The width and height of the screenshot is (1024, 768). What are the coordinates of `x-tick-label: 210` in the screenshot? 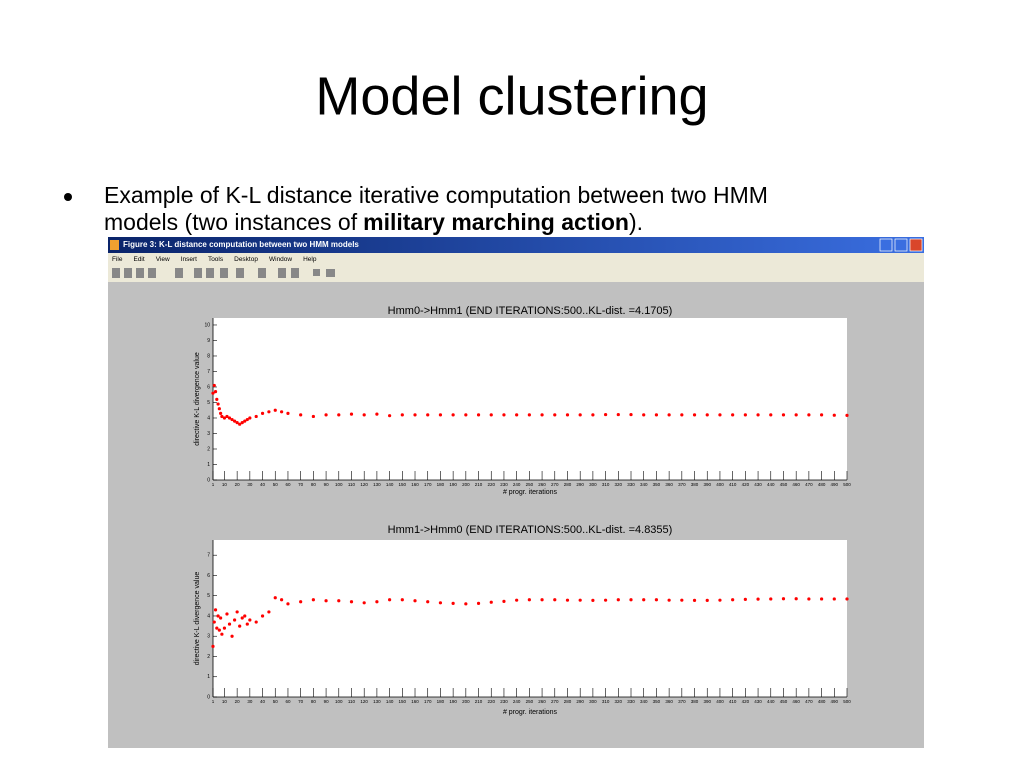 It's located at (479, 701).